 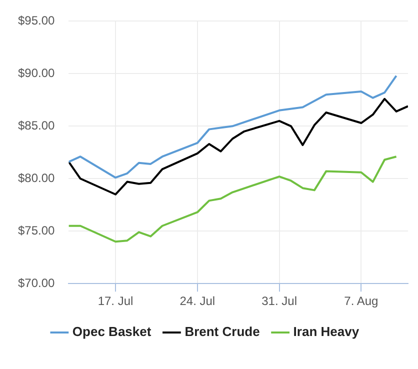 What do you see at coordinates (116, 301) in the screenshot?
I see `x-tick-label: 17. Jul` at bounding box center [116, 301].